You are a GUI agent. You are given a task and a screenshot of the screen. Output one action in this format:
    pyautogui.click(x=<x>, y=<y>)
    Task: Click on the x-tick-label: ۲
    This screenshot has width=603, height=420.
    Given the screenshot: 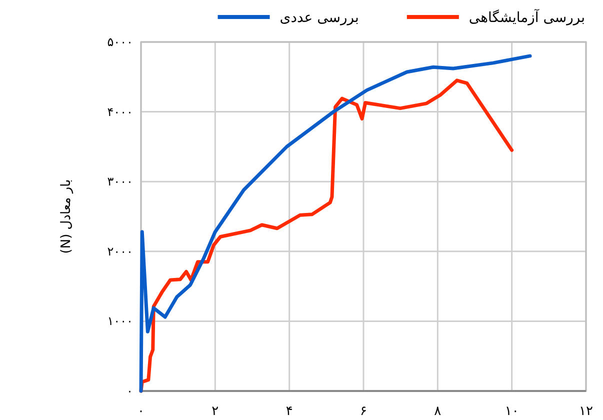 What is the action you would take?
    pyautogui.click(x=215, y=411)
    